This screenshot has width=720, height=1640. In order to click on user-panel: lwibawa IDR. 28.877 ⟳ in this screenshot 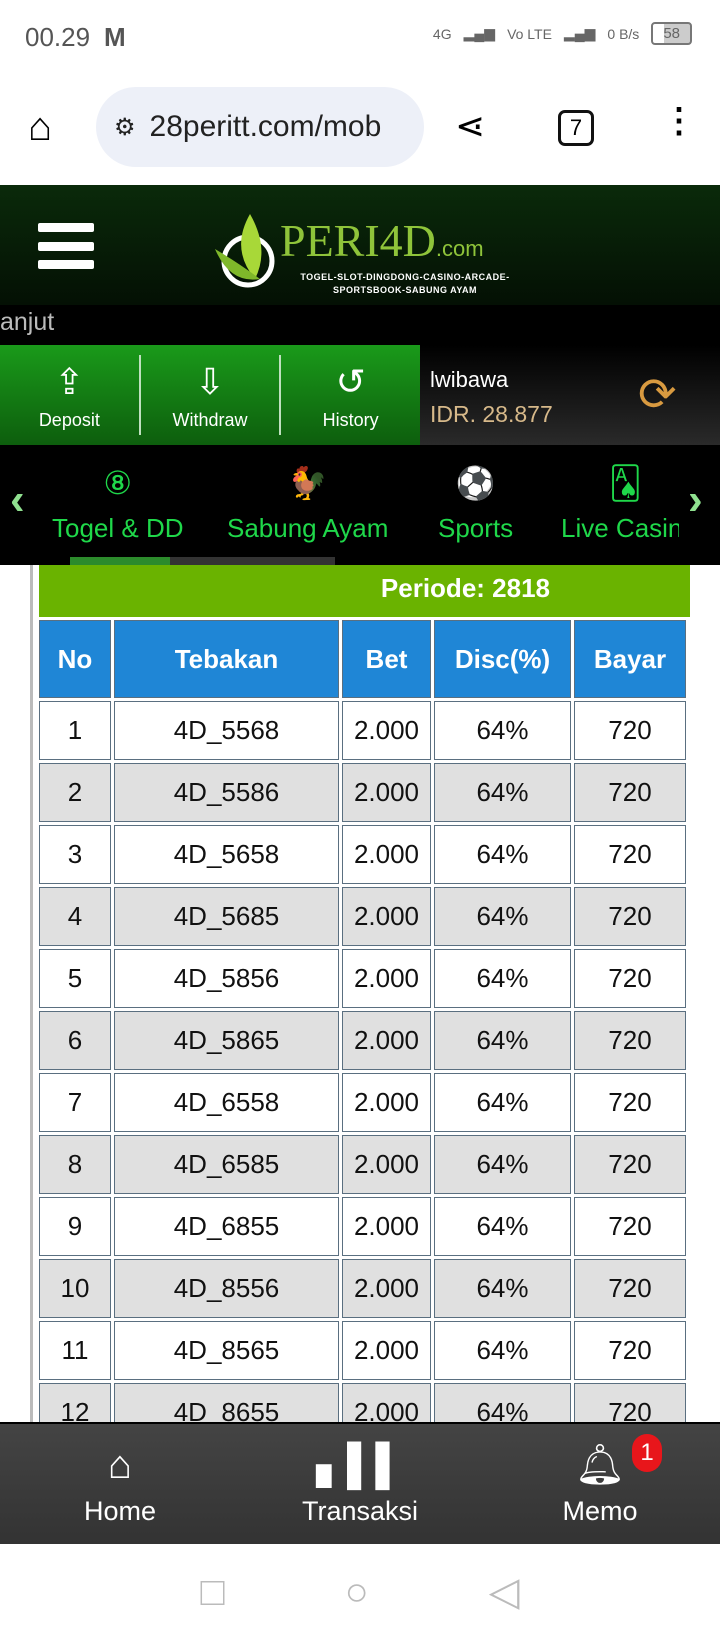, I will do `click(570, 395)`.